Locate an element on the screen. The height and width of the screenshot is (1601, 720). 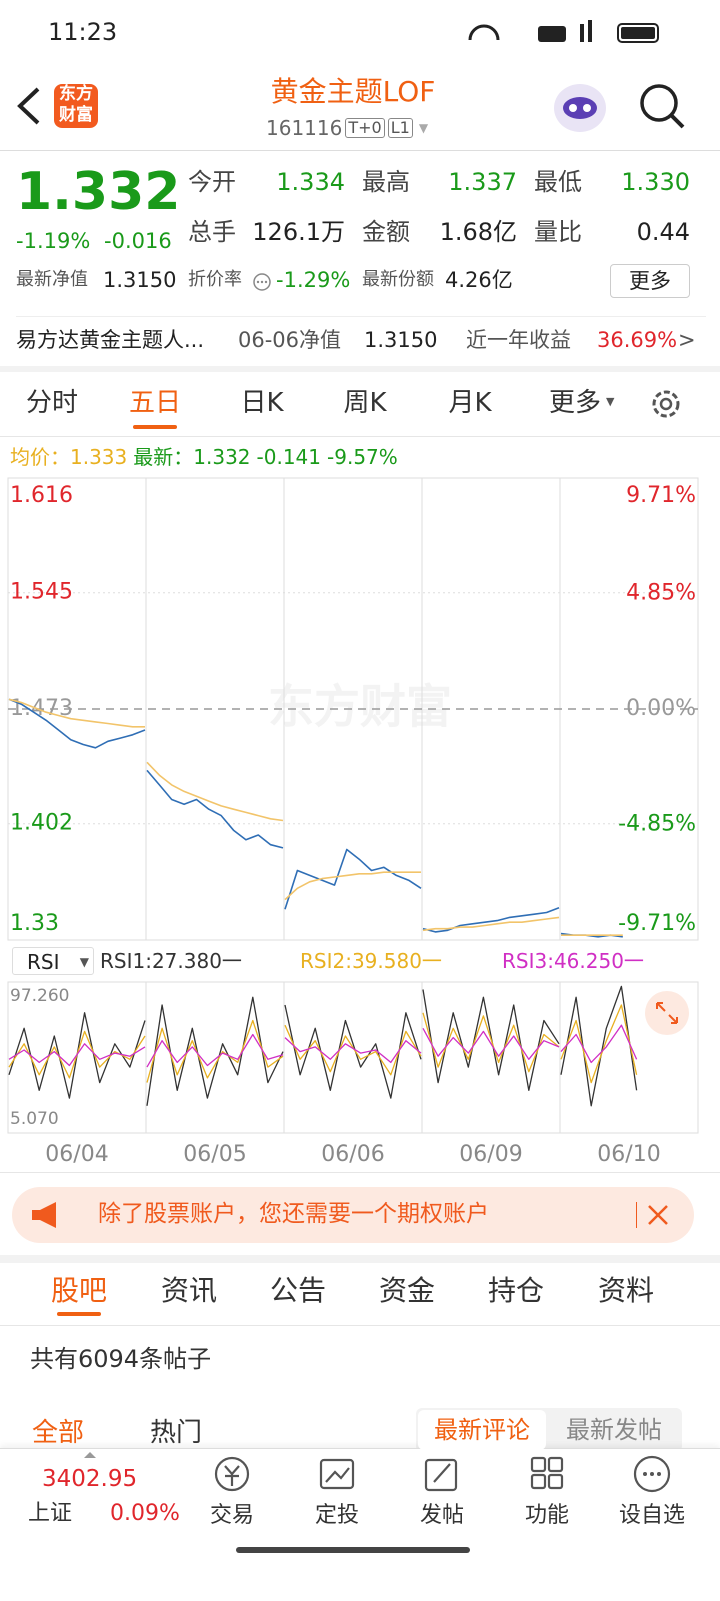
bottom-item: 设自选 is located at coordinates (651, 1515).